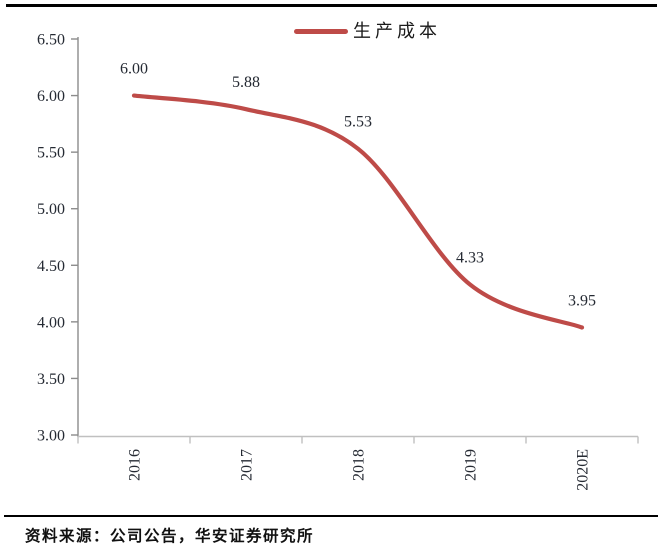  Describe the element at coordinates (582, 301) in the screenshot. I see `data-point-label: 3.95` at that location.